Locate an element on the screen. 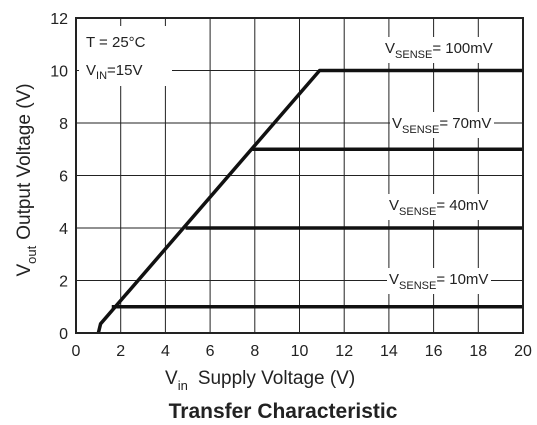  series-label-70mv: VSENSE= 70mV is located at coordinates (441, 125).